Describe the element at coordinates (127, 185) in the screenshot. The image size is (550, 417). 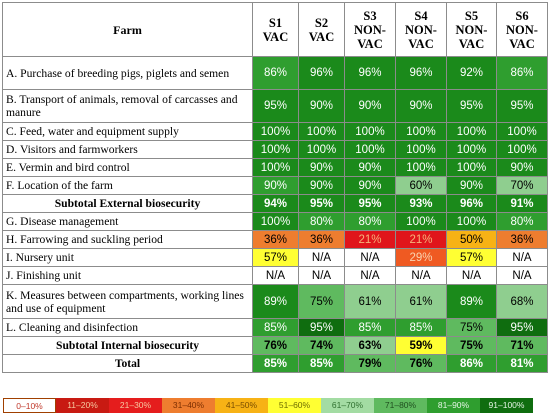
I see `row-label: F. Location of the farm` at that location.